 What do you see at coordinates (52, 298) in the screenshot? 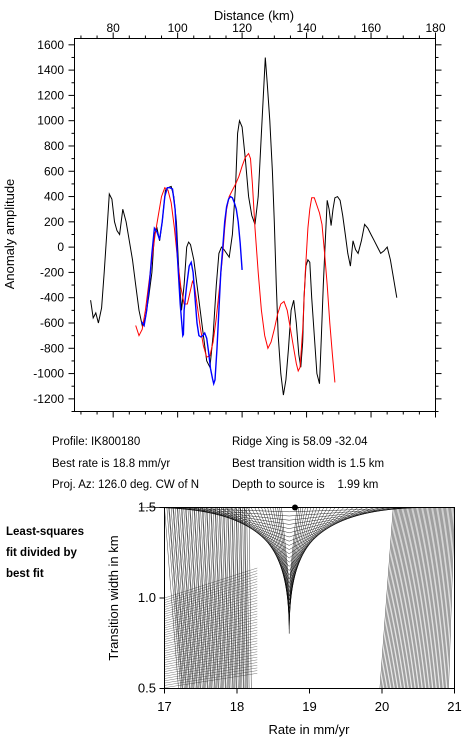
I see `y-tick-label: -400` at bounding box center [52, 298].